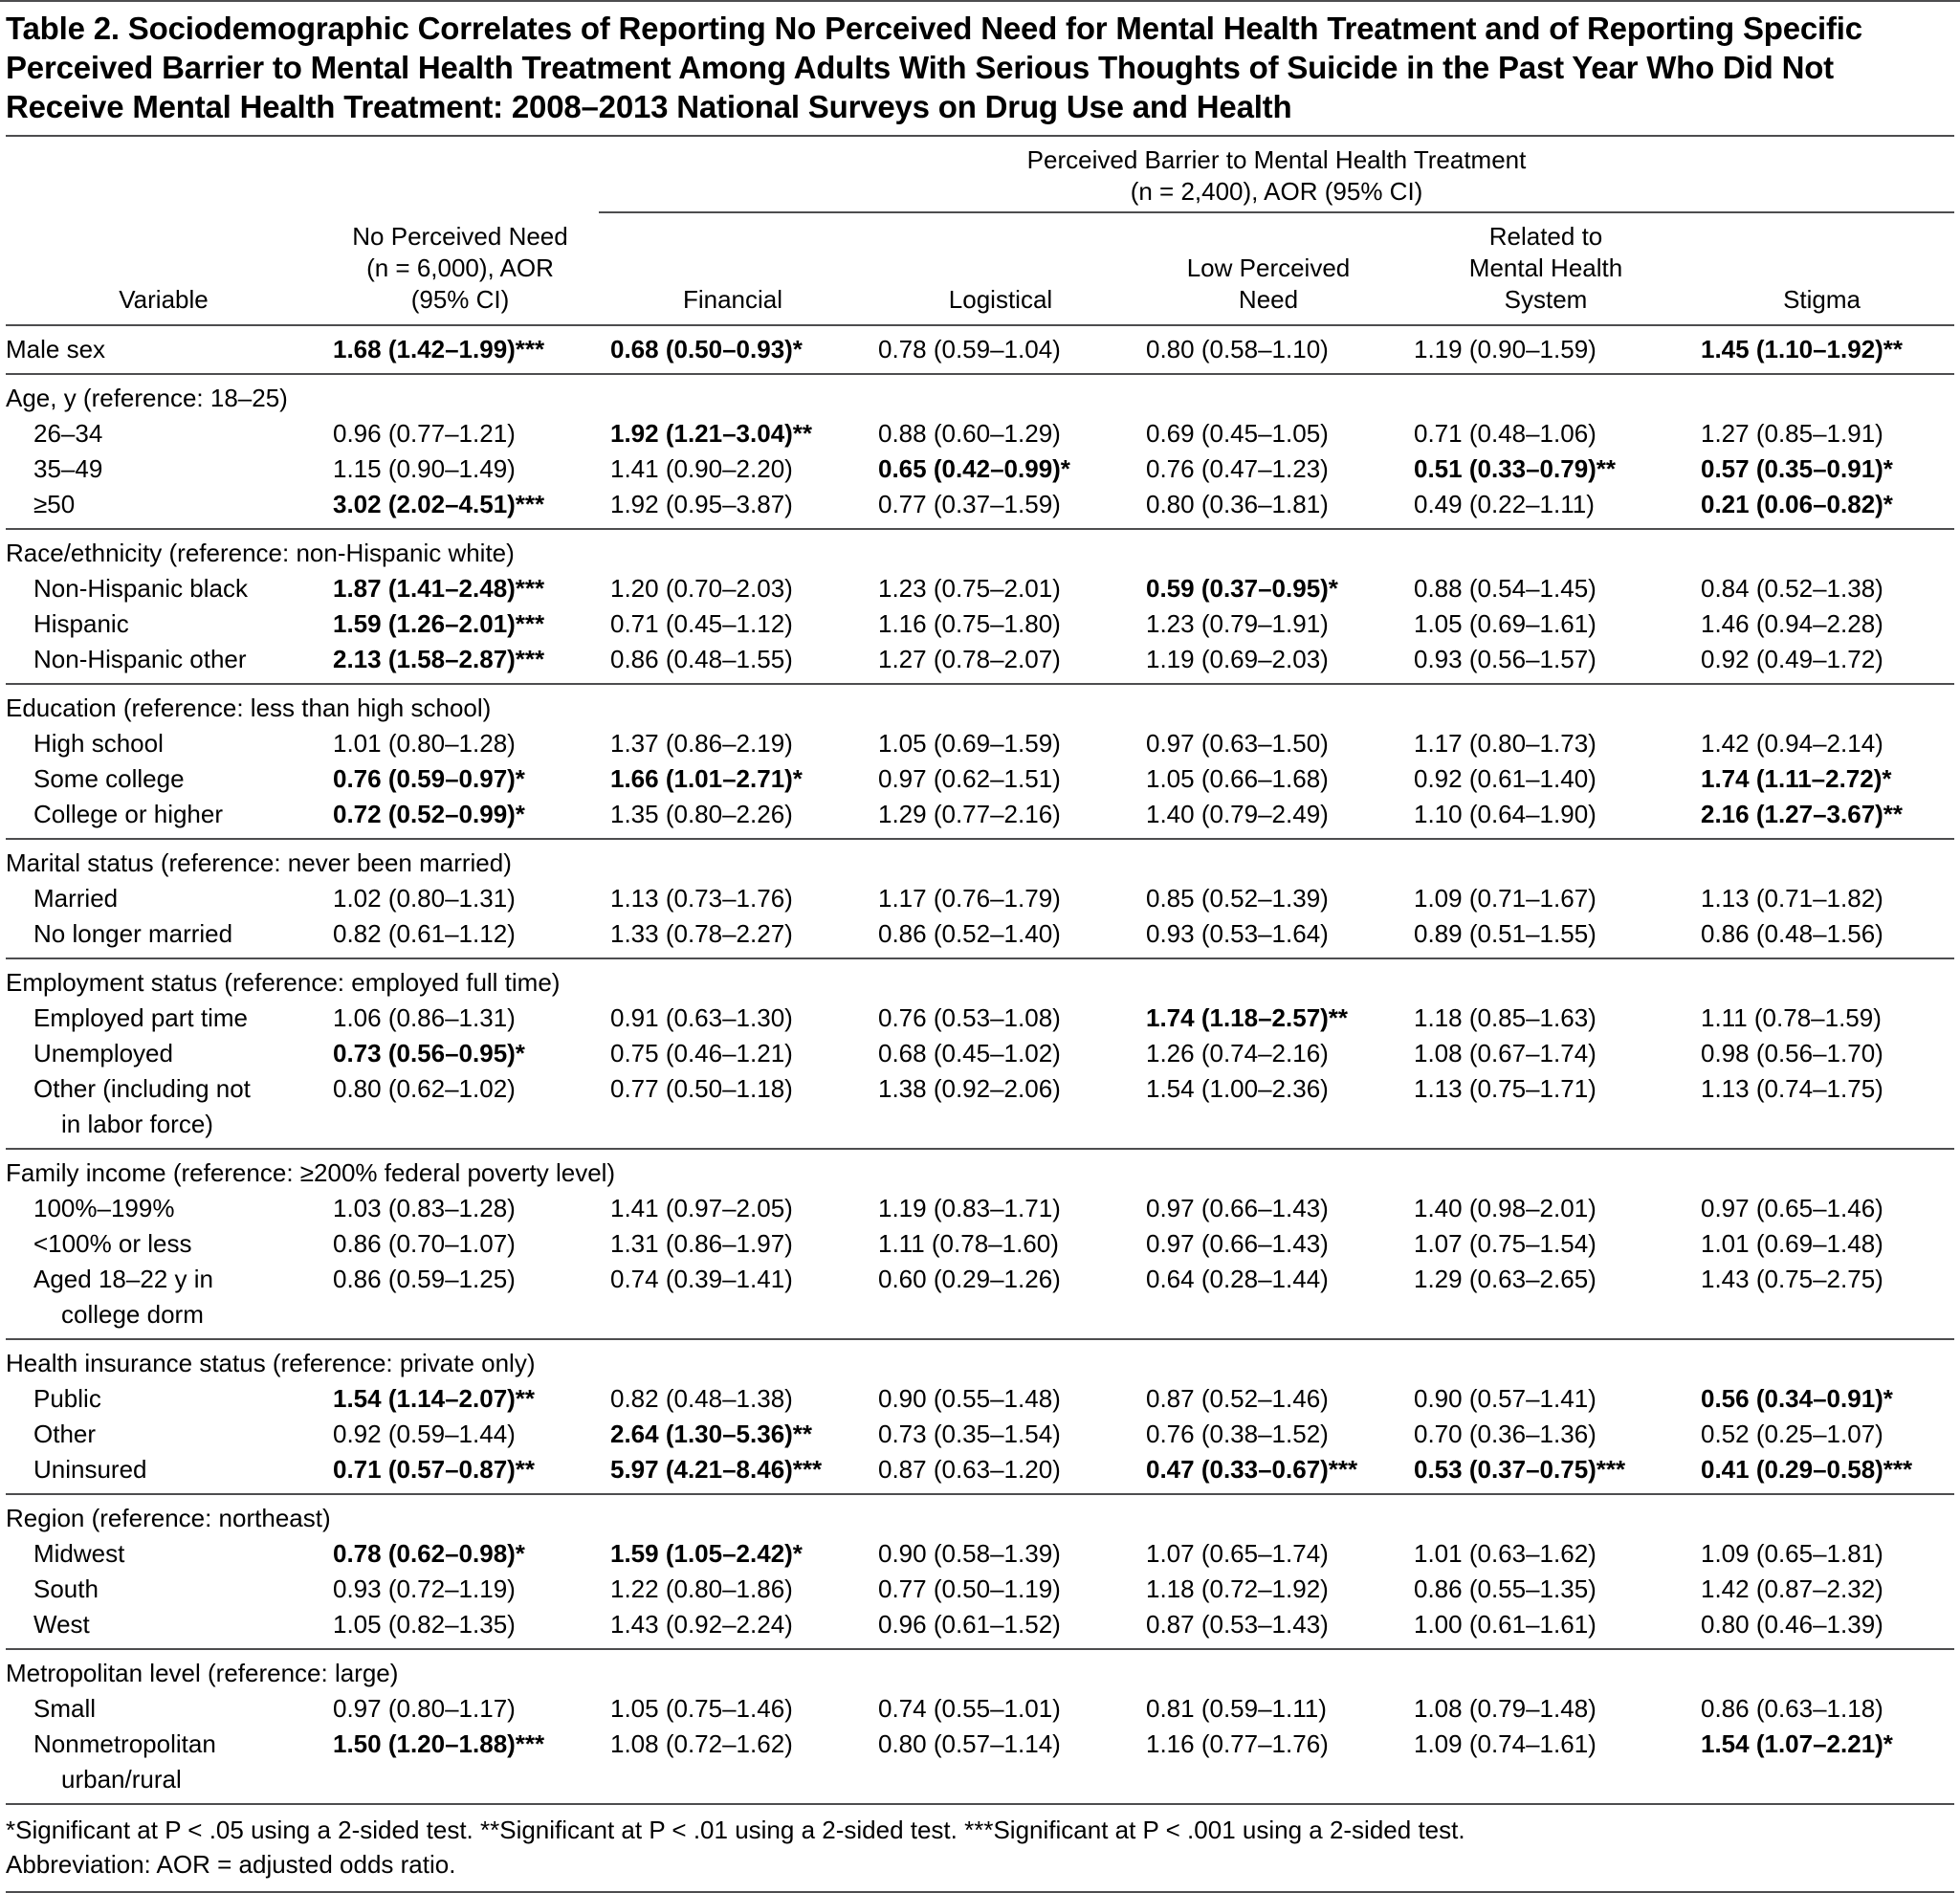 The height and width of the screenshot is (1893, 1960). I want to click on aor-value: 0.80 (0.46–1.39), so click(1792, 1624).